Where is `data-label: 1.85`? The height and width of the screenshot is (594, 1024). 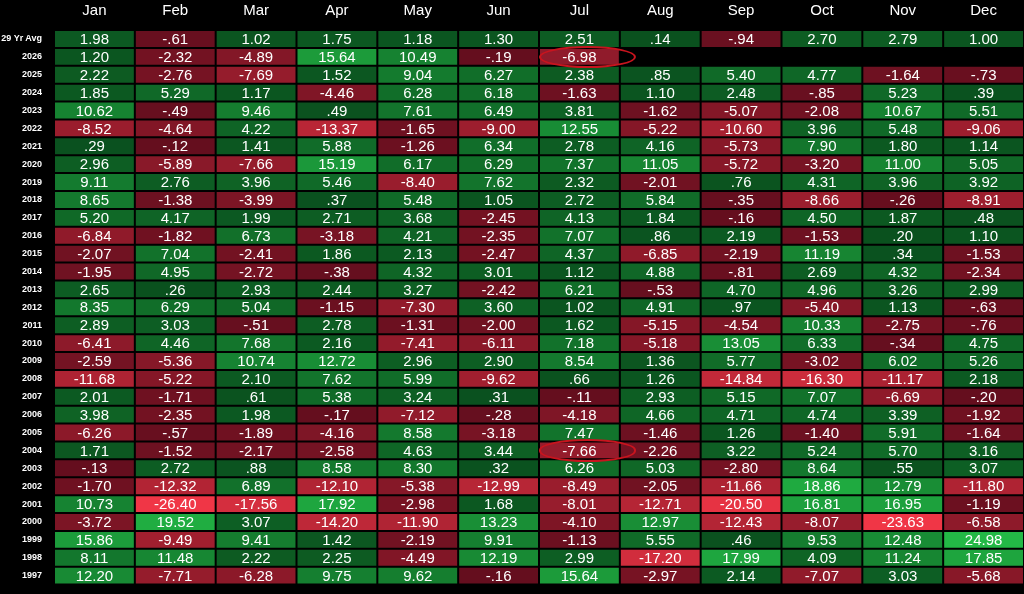 data-label: 1.85 is located at coordinates (94, 92).